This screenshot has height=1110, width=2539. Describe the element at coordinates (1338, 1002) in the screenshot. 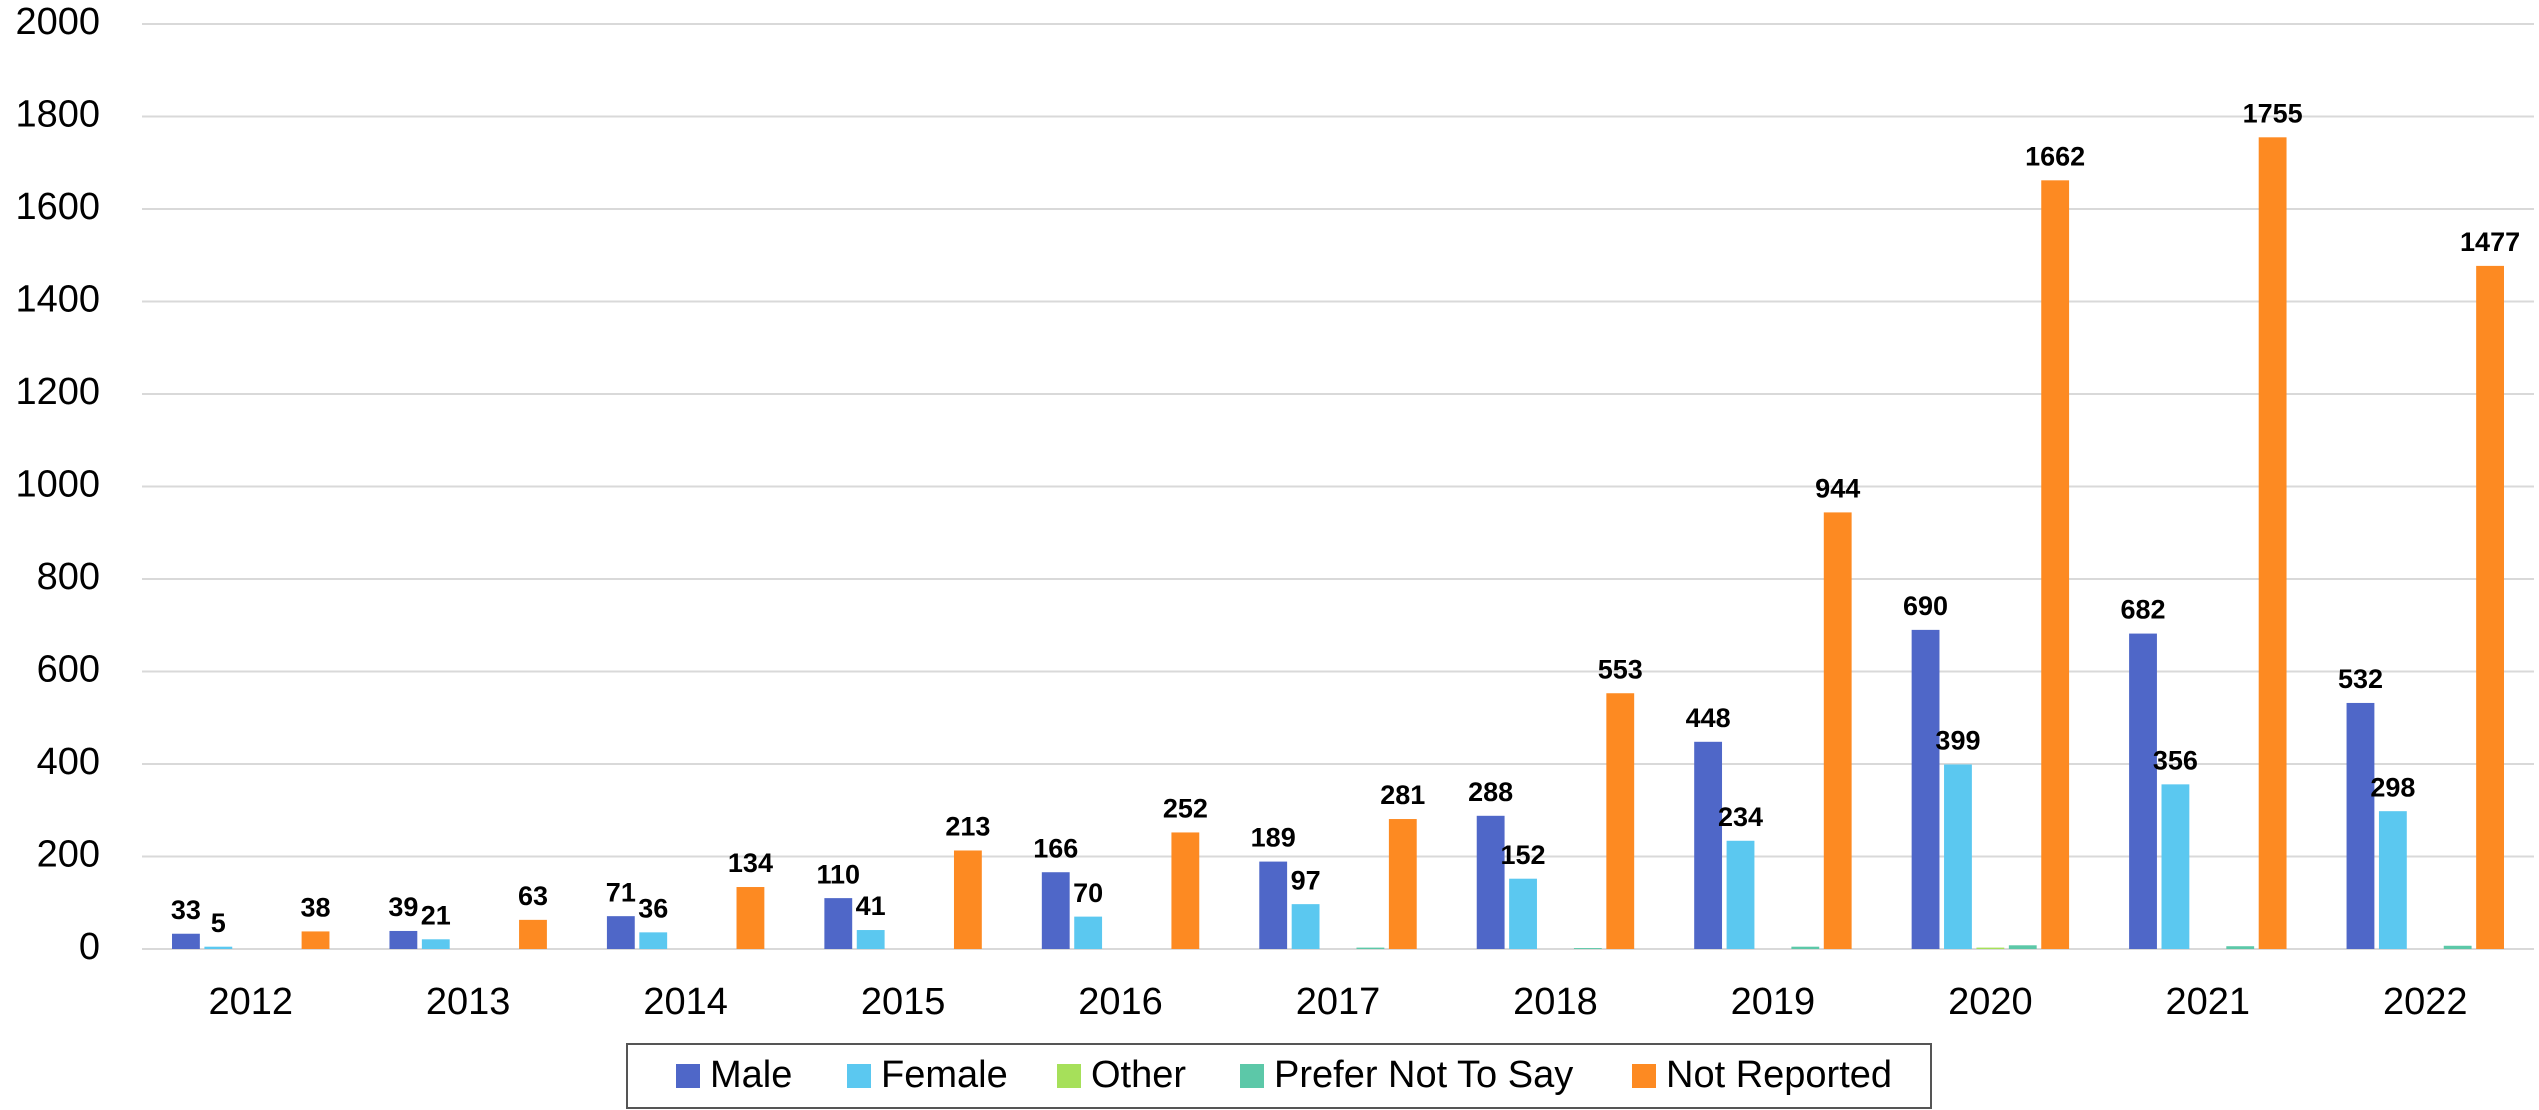

I see `x-tick-label: 2017` at that location.